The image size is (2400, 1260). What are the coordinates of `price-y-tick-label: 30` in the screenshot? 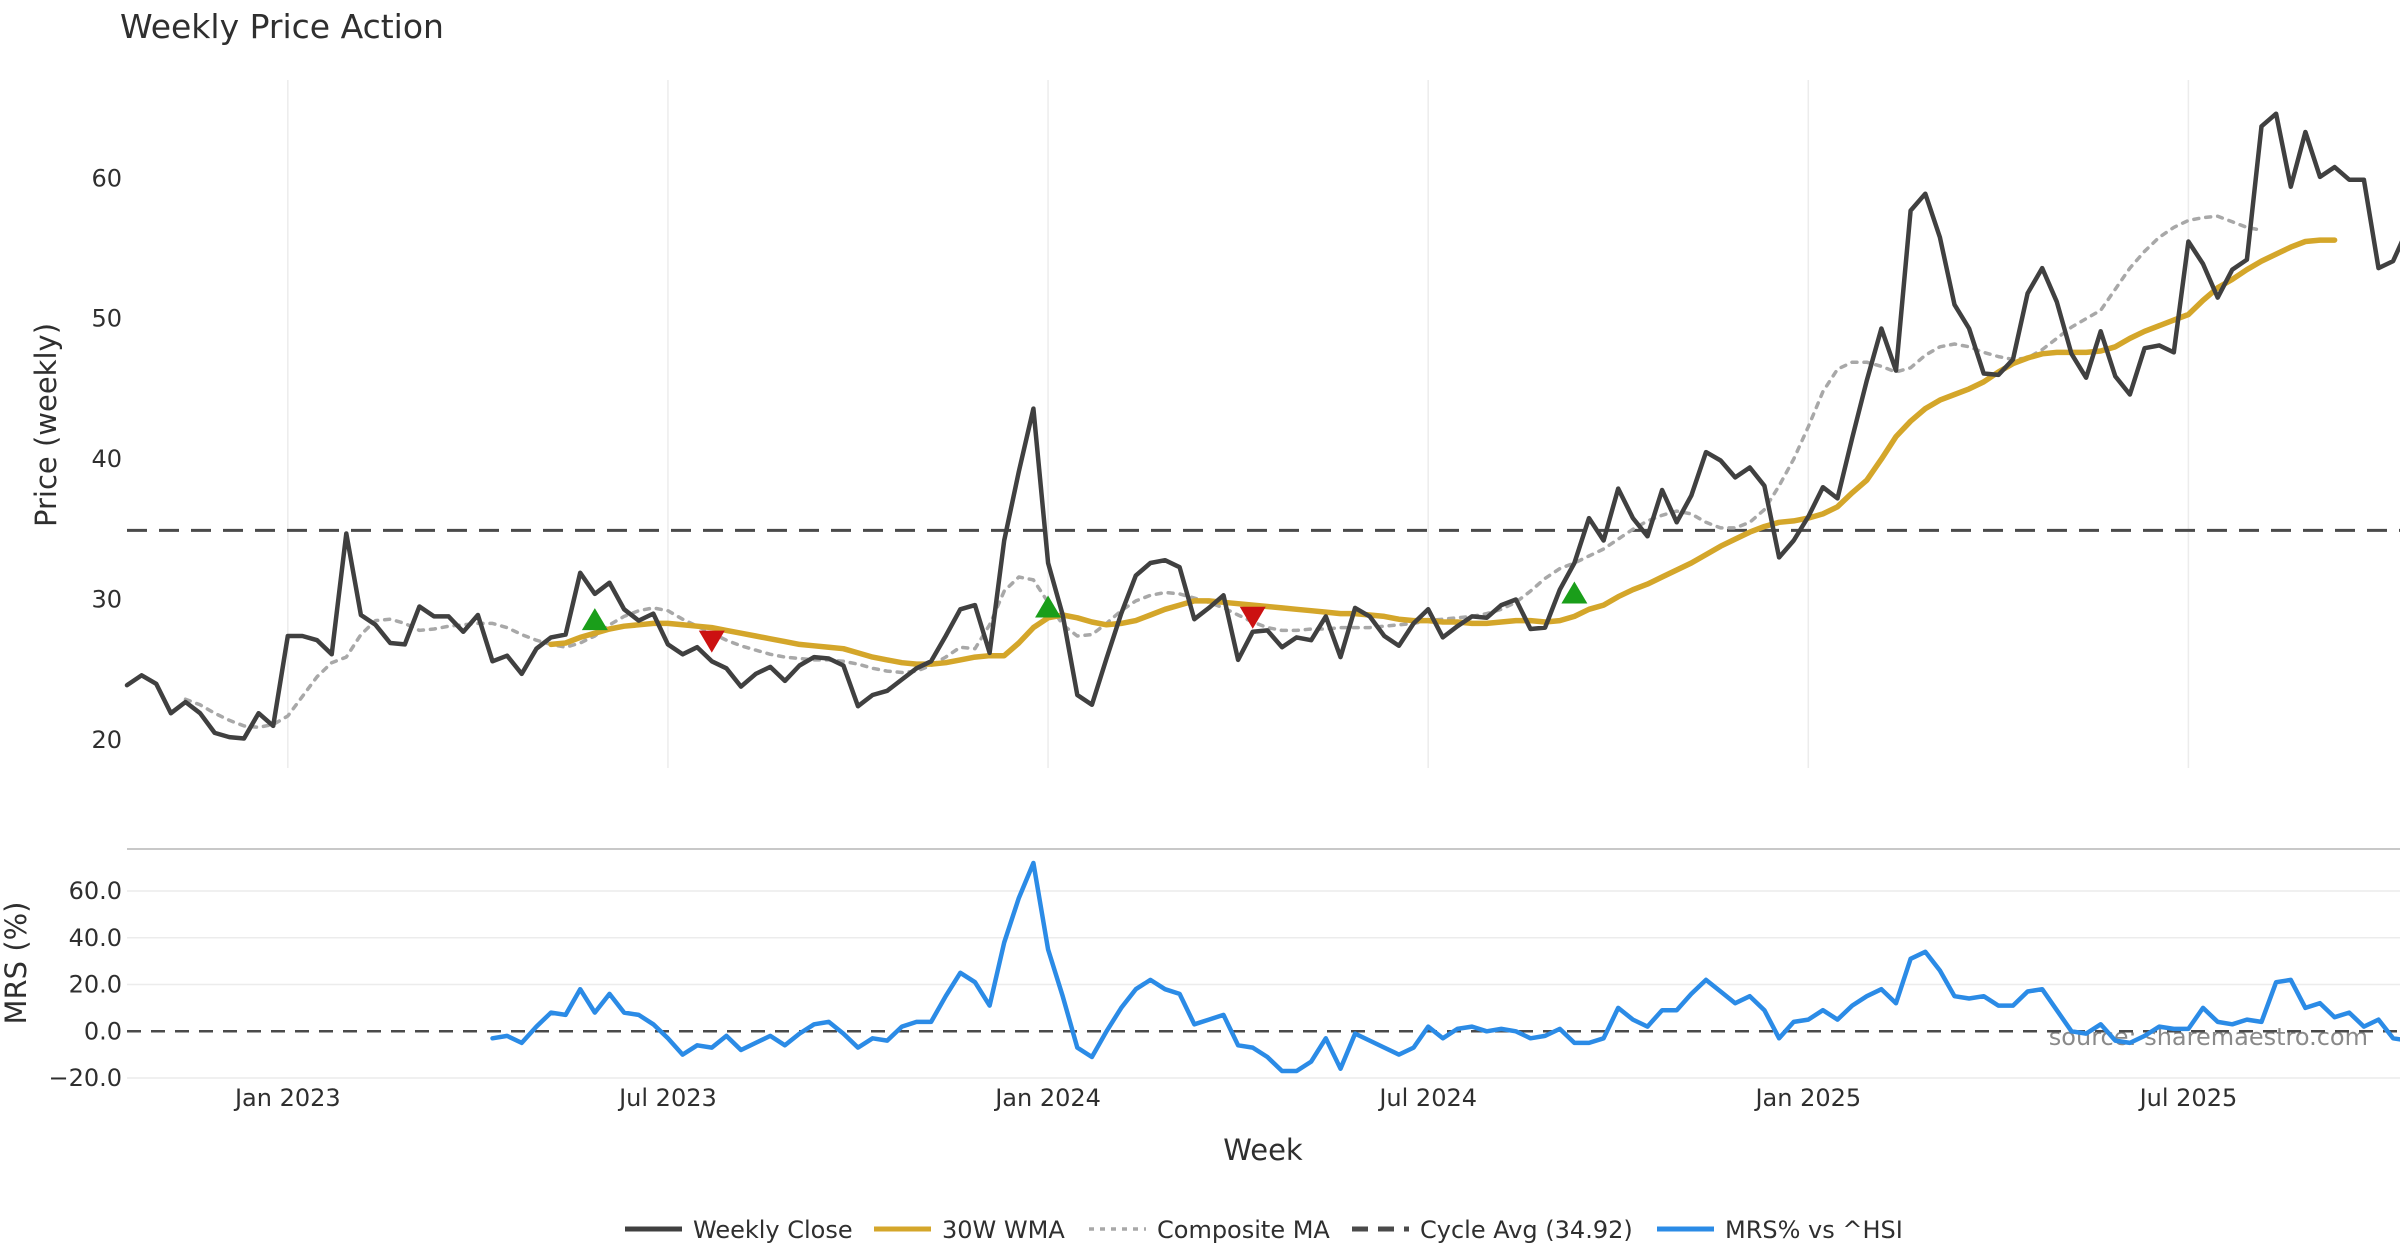 It's located at (106, 600).